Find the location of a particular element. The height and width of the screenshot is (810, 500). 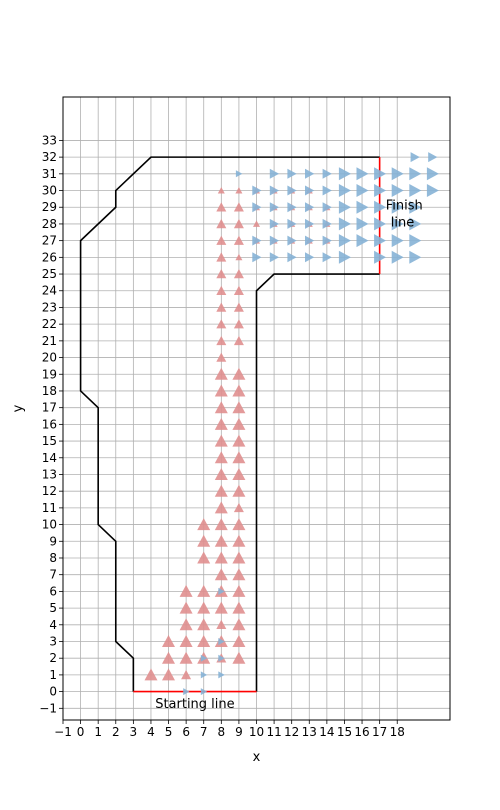

y-tick-label: 25 is located at coordinates (49, 274).